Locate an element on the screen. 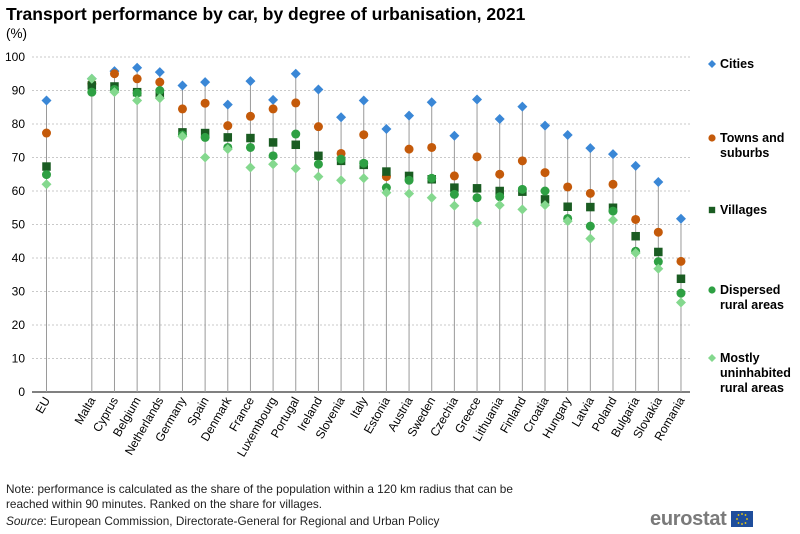 The height and width of the screenshot is (534, 800). x-tick-label: Italy is located at coordinates (358, 408).